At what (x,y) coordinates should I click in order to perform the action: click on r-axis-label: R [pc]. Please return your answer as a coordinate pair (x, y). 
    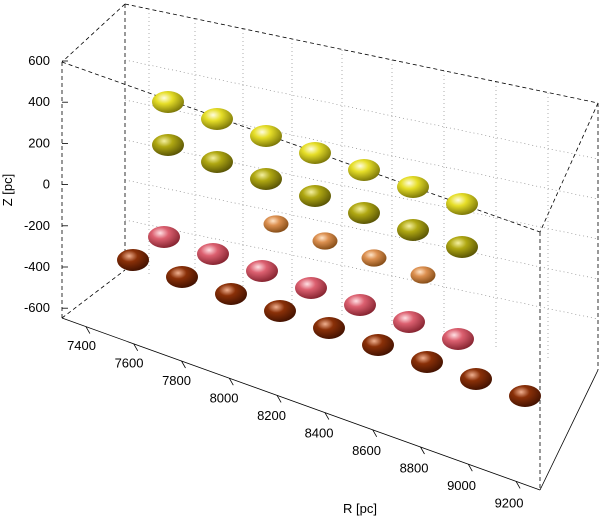
    Looking at the image, I should click on (360, 508).